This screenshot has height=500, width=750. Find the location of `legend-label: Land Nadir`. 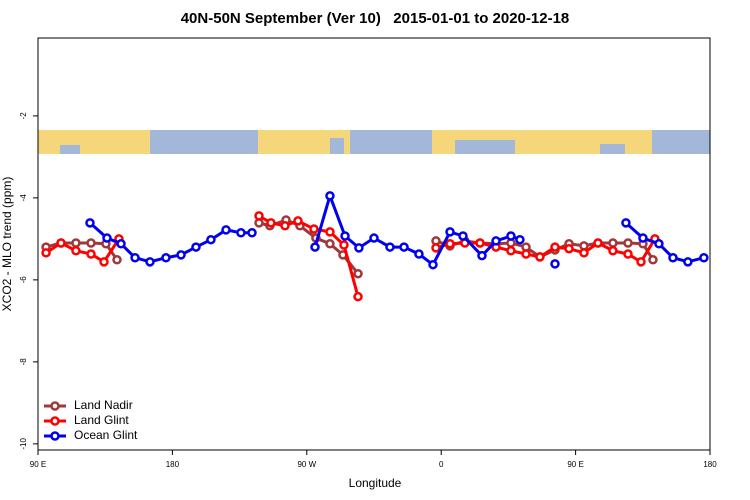

legend-label: Land Nadir is located at coordinates (103, 405).